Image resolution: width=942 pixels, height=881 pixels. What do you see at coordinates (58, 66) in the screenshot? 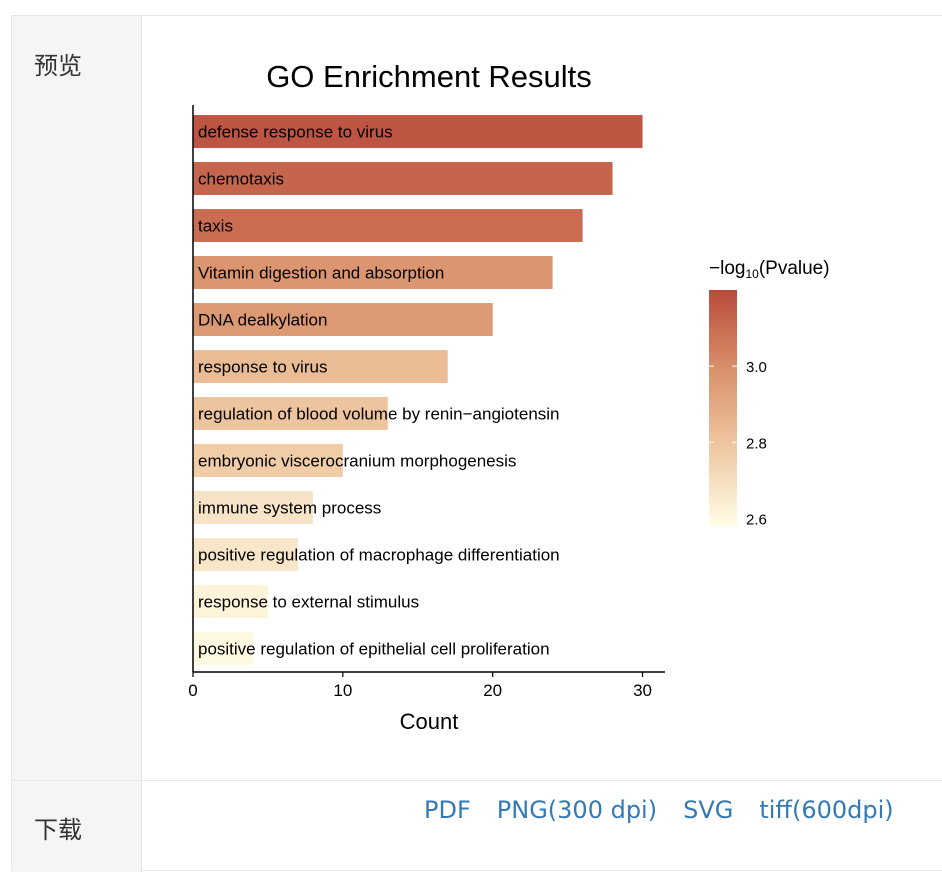
I see `preview-label: 预览` at bounding box center [58, 66].